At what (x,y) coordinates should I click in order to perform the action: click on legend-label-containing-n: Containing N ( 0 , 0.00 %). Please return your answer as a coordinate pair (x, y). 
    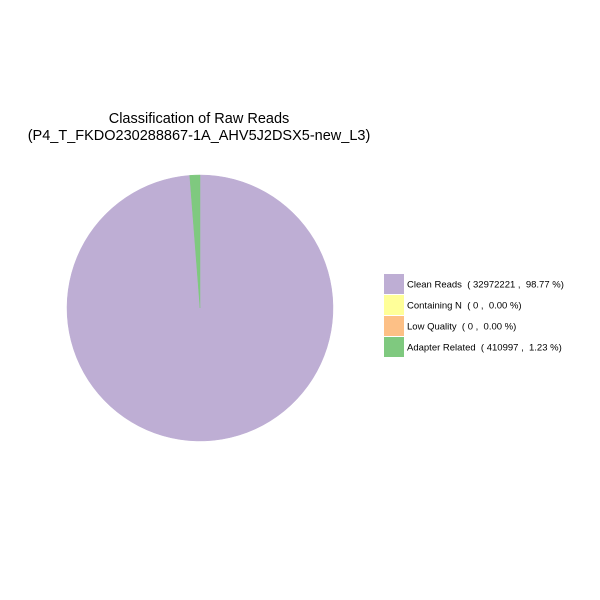
    Looking at the image, I should click on (464, 306).